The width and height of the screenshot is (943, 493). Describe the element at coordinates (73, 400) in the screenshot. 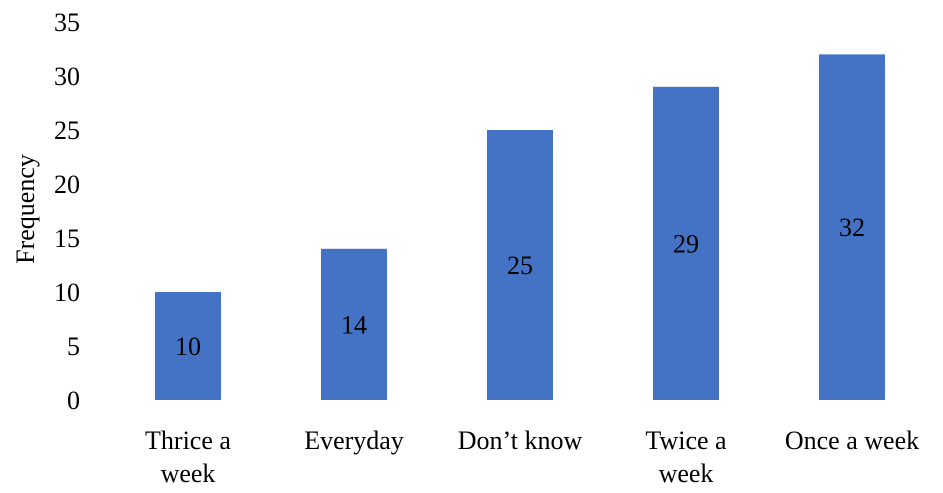

I see `y-tick-label: 0` at that location.